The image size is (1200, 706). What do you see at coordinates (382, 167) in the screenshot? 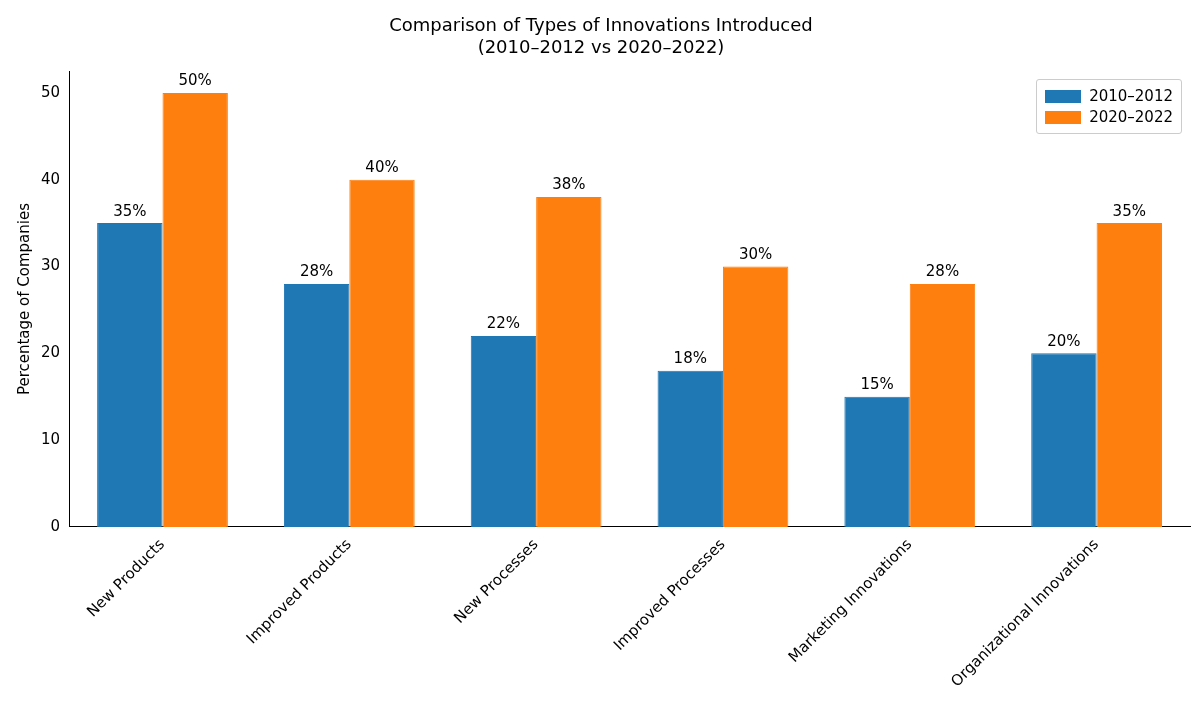
I see `data-label: 40%` at bounding box center [382, 167].